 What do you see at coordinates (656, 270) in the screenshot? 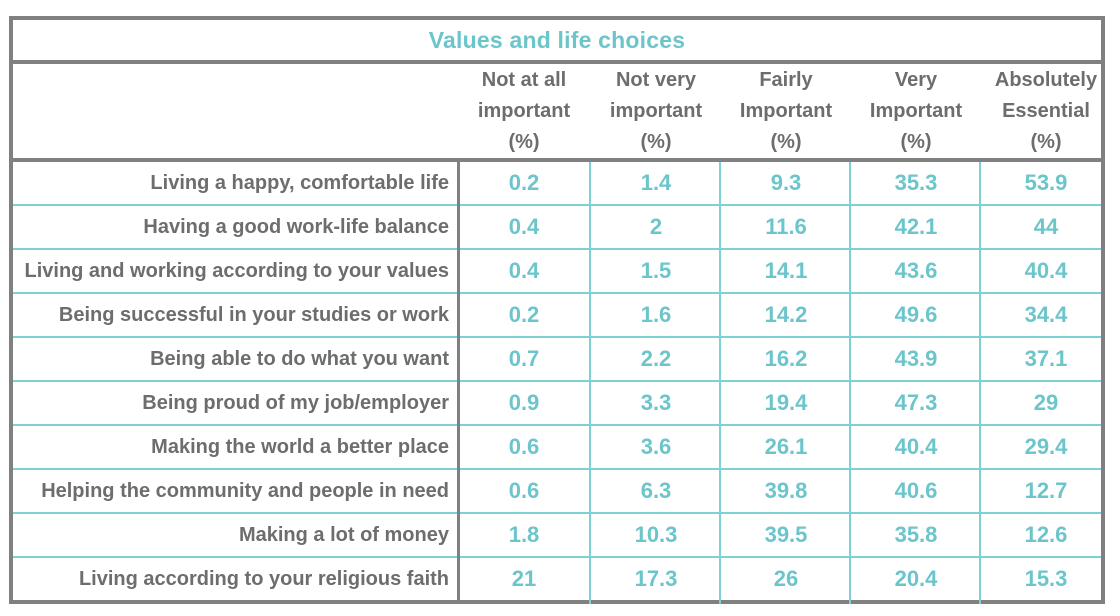
I see `table-cell: 1.5` at bounding box center [656, 270].